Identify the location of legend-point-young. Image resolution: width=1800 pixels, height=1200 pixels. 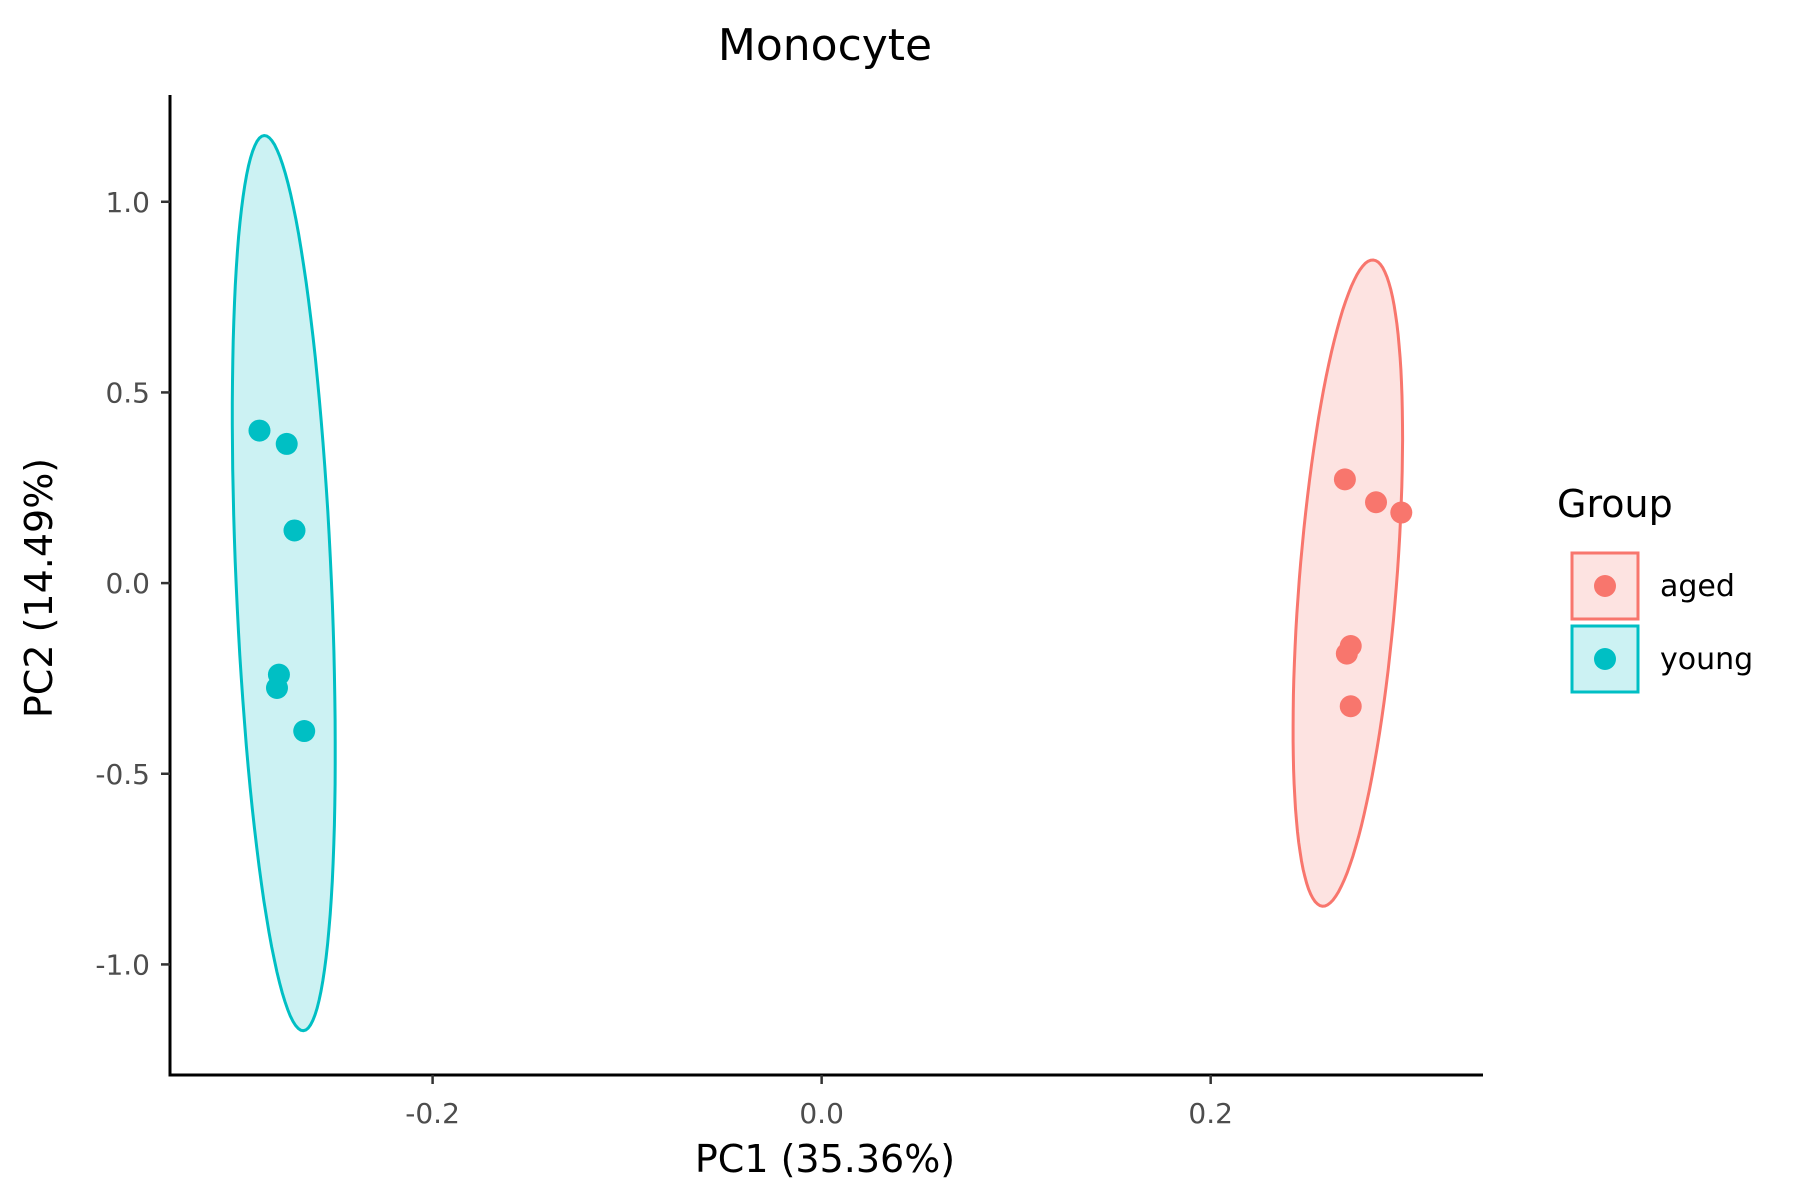
(1605, 659).